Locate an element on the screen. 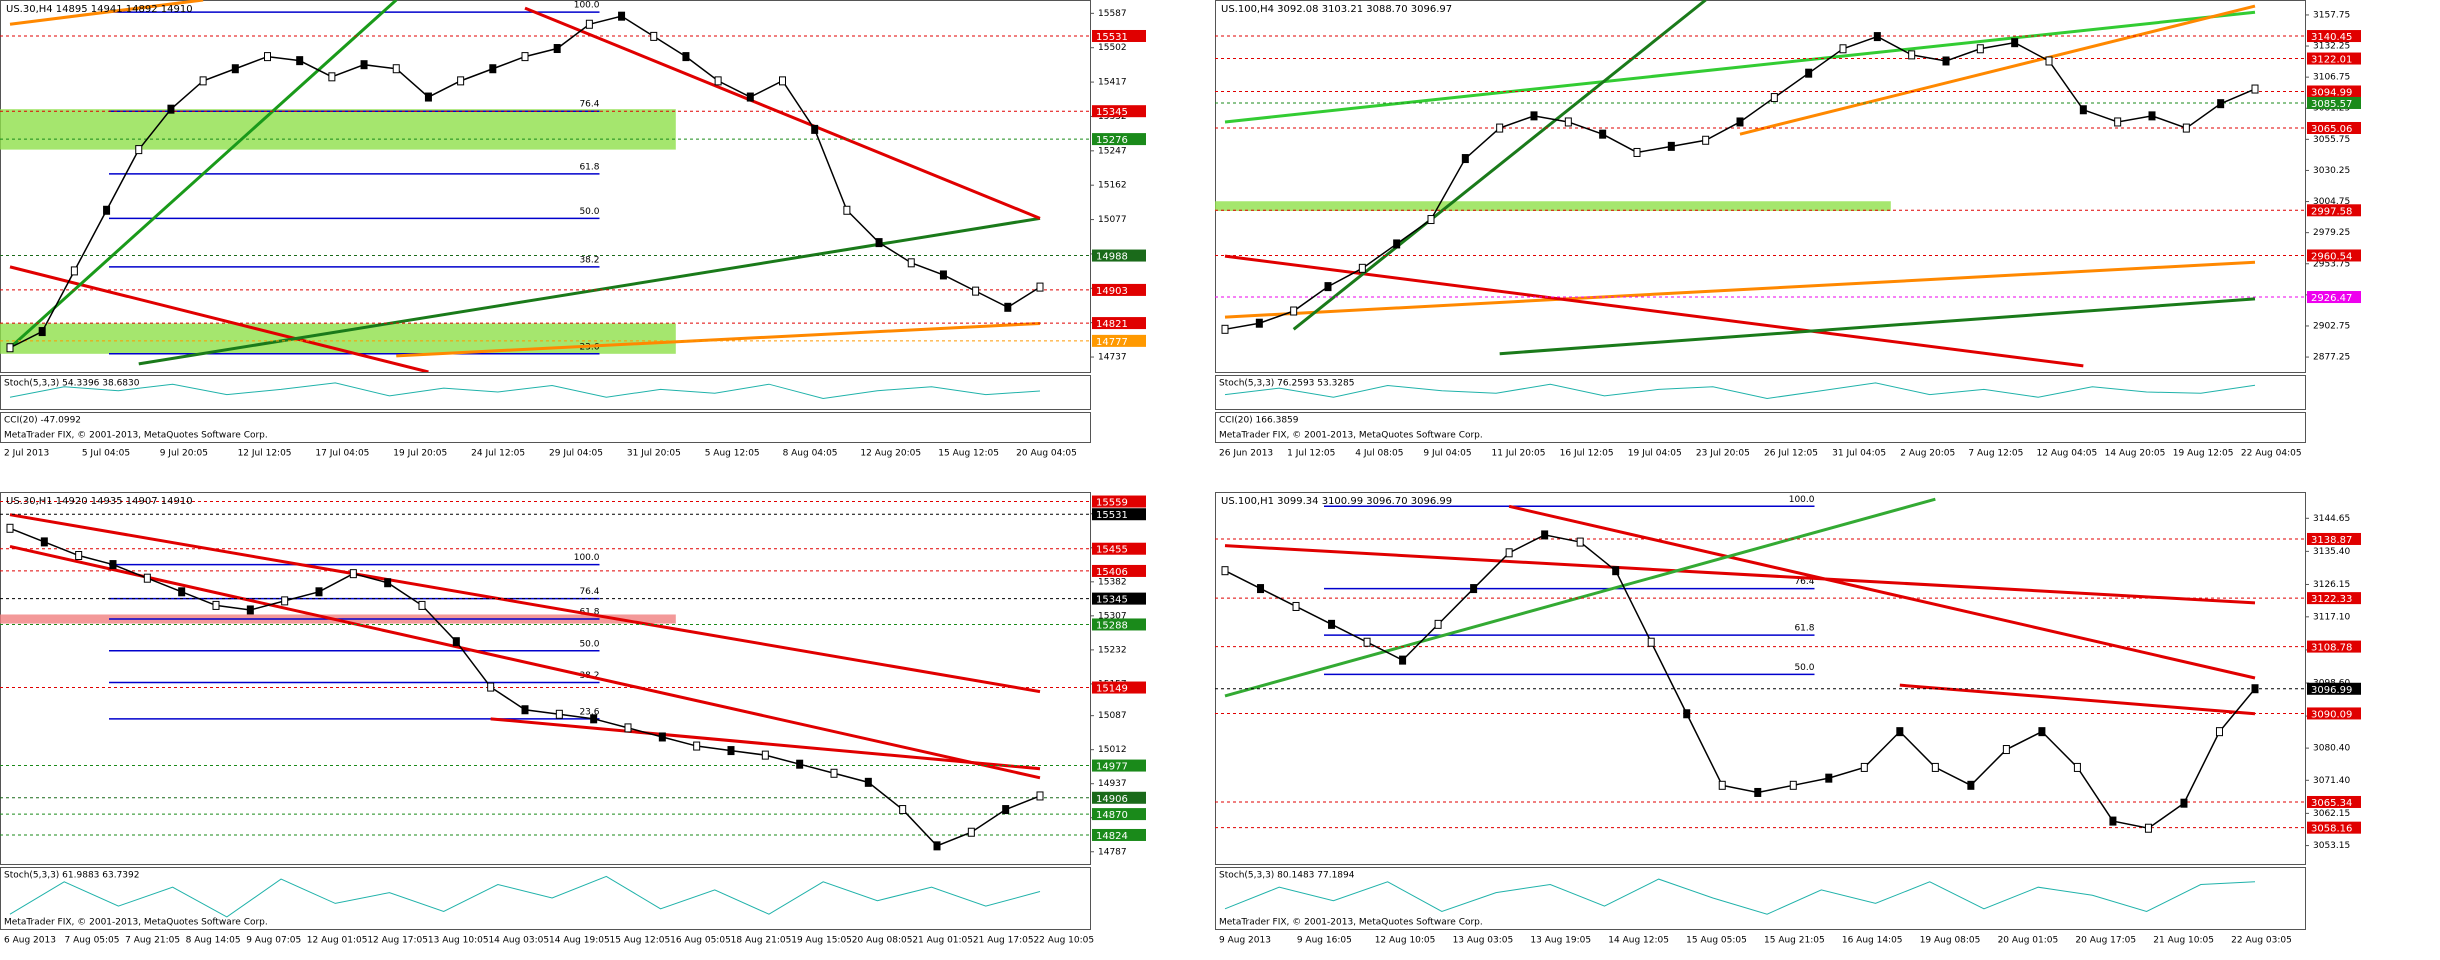  x-tick-label: 22 Aug 10:05 is located at coordinates (1063, 941).